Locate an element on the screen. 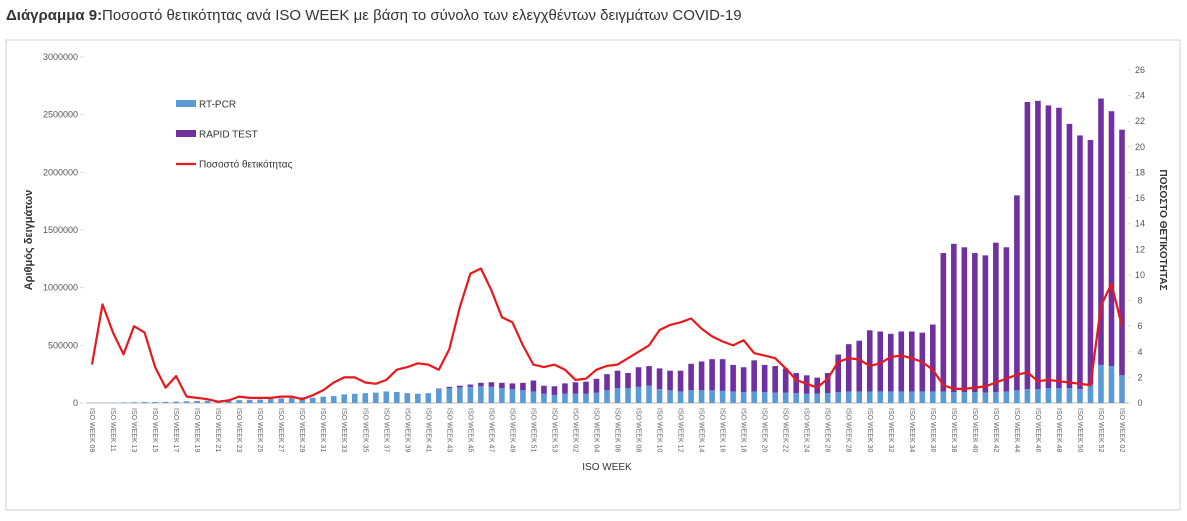  y2-tick-label: 10 is located at coordinates (1140, 275).